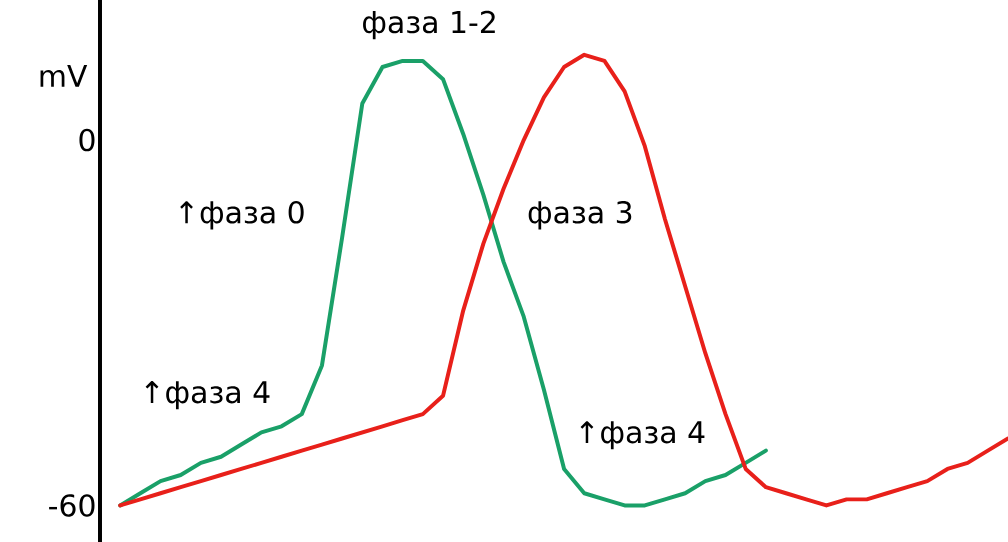 The height and width of the screenshot is (542, 1008). What do you see at coordinates (64, 75) in the screenshot?
I see `y-axis-title: mV` at bounding box center [64, 75].